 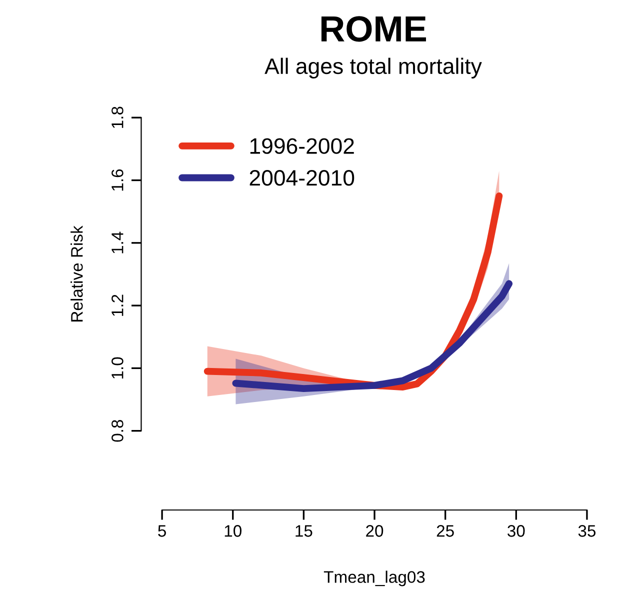 What do you see at coordinates (445, 531) in the screenshot?
I see `x-tick-label: 25` at bounding box center [445, 531].